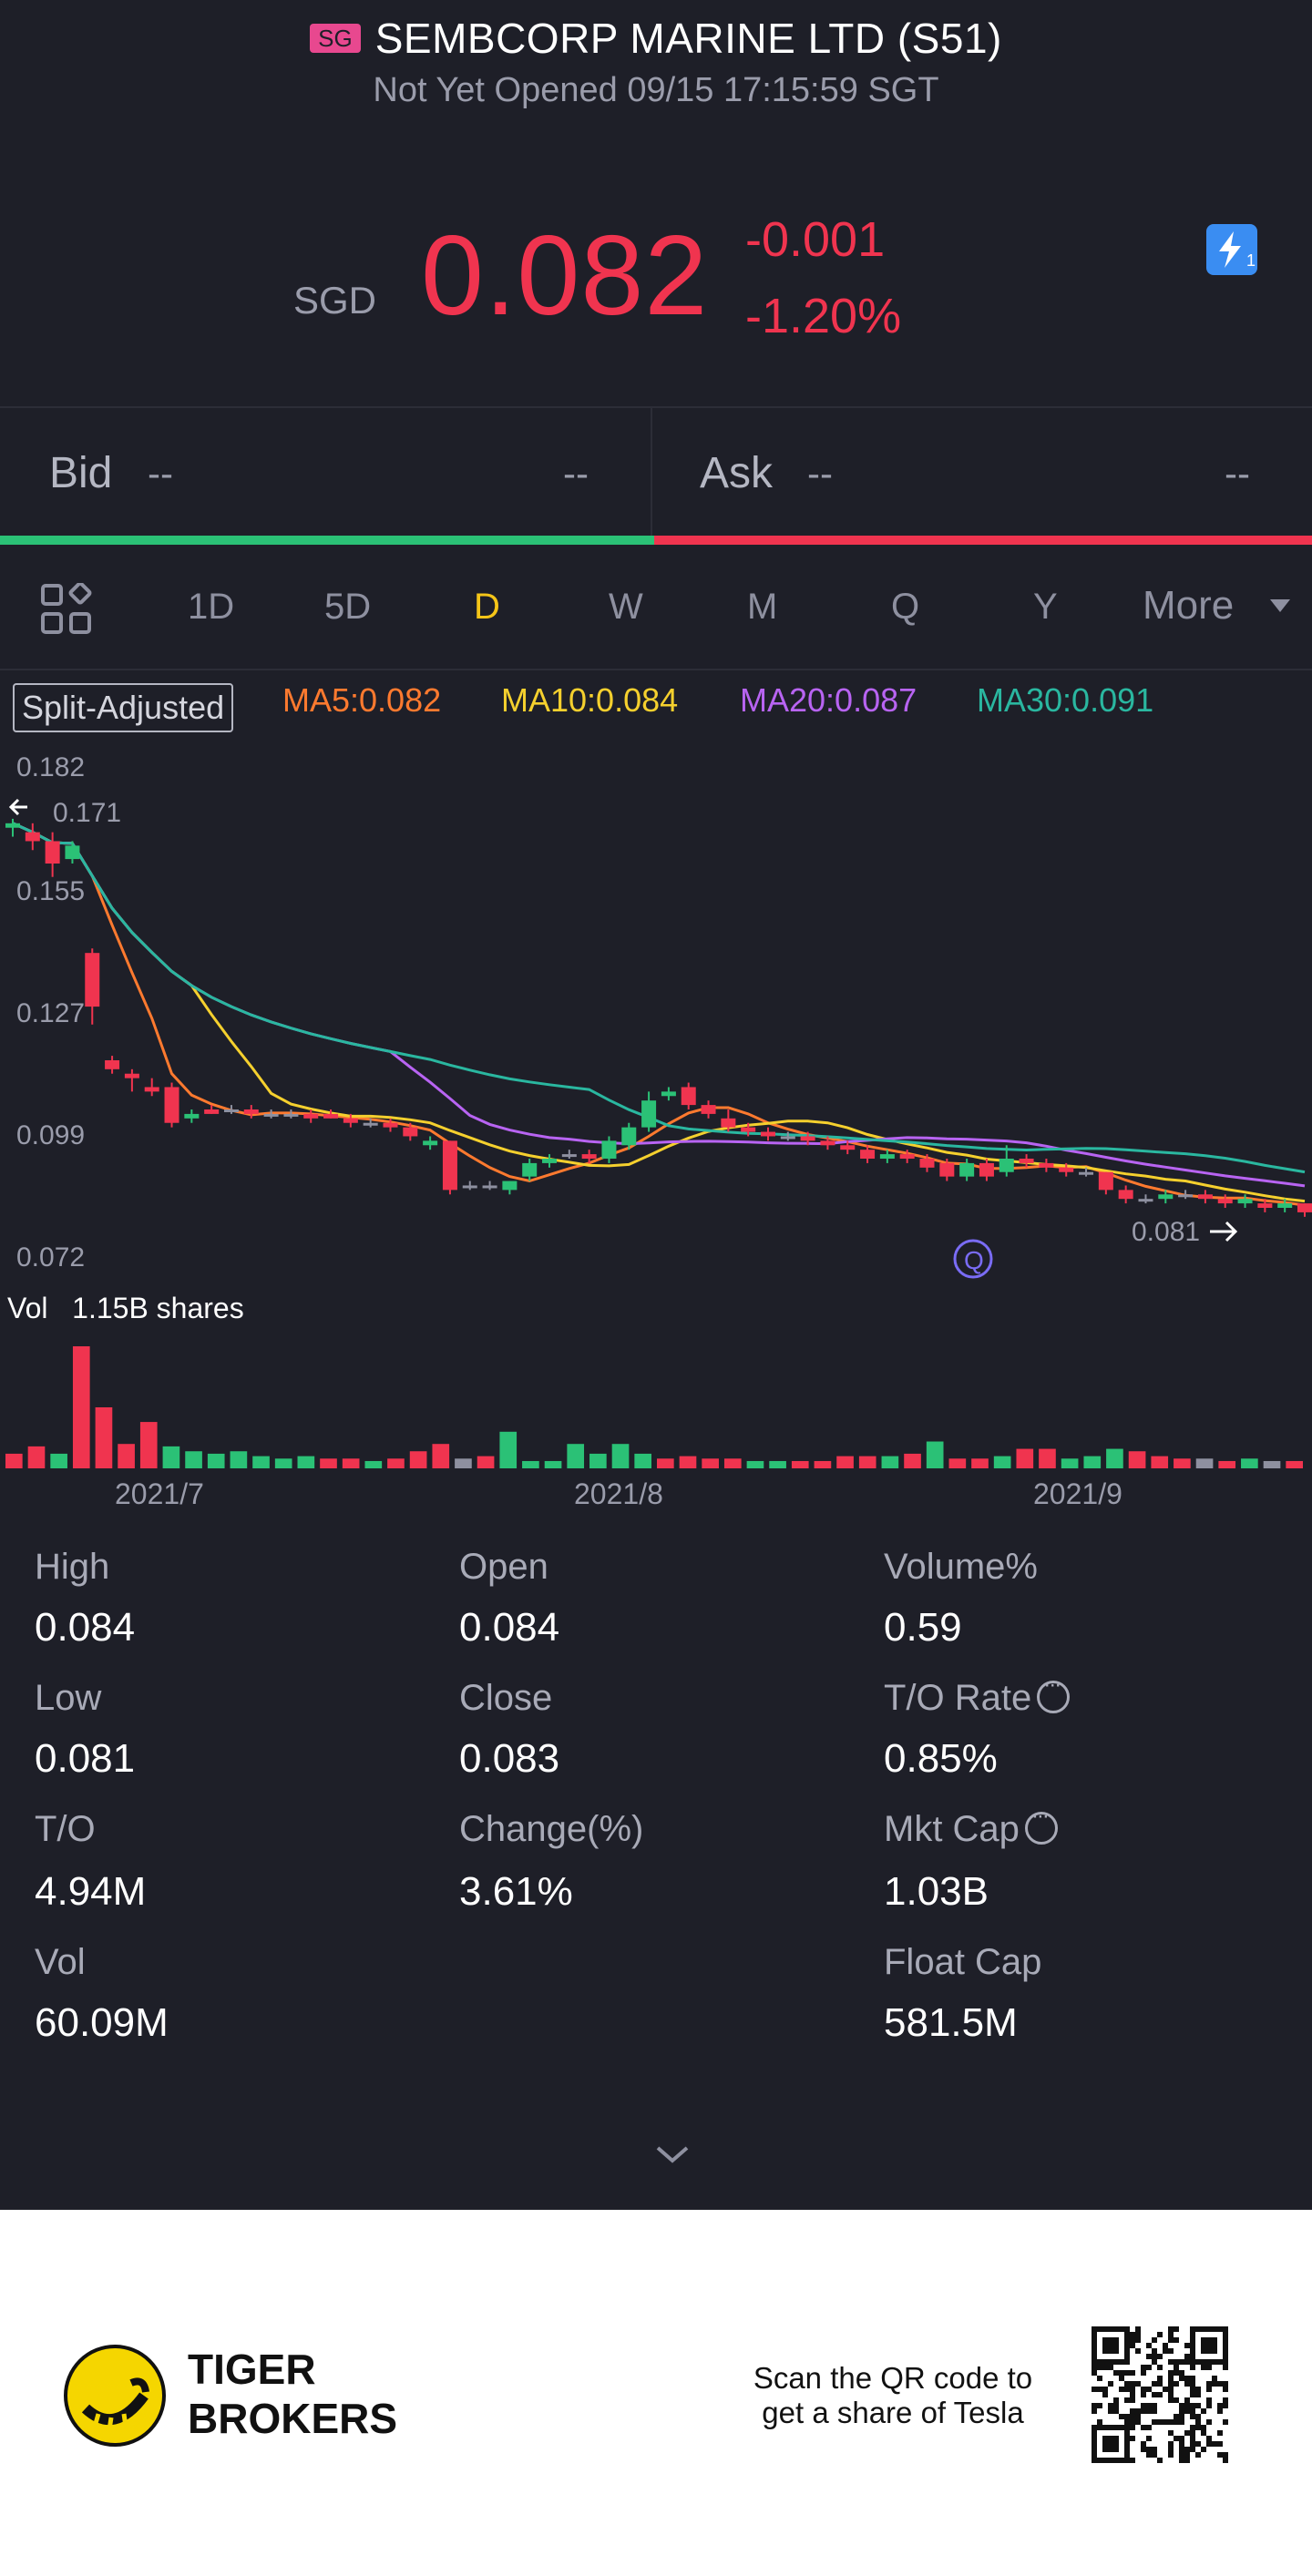 The image size is (1312, 2576). What do you see at coordinates (1224, 1231) in the screenshot?
I see `arrow-right-icon` at bounding box center [1224, 1231].